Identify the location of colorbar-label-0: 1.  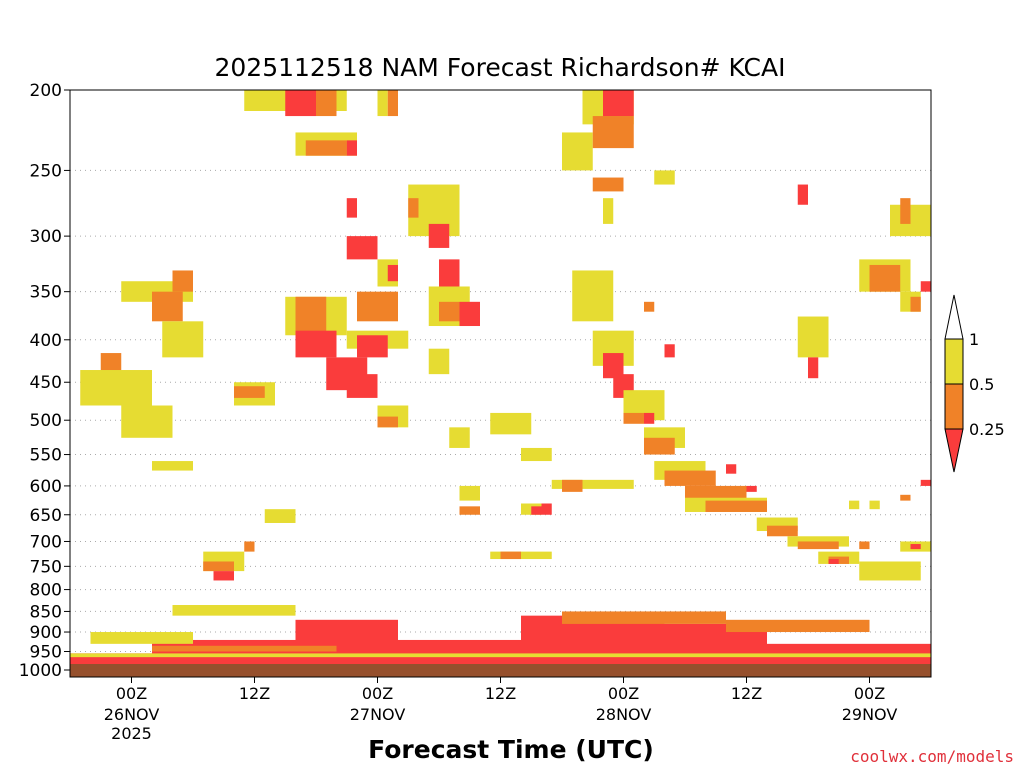
(974, 339).